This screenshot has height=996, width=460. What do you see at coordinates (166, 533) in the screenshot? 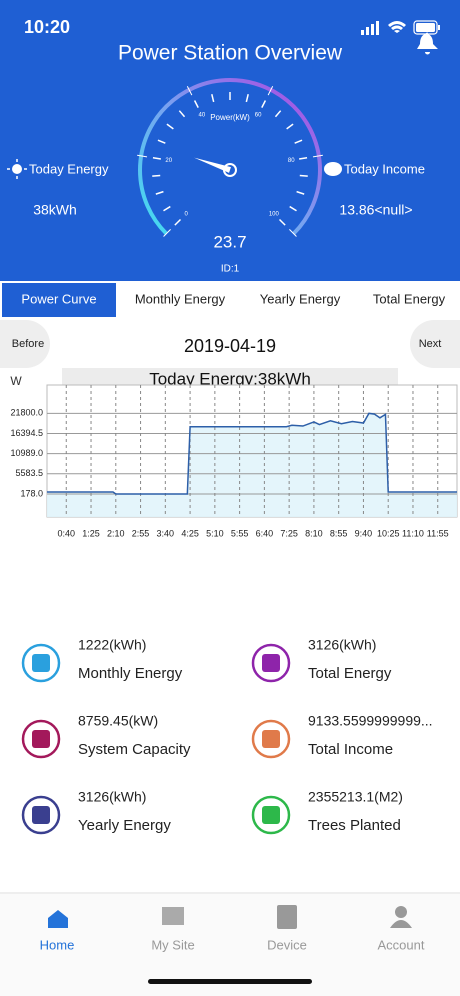
I see `x-tick-label: 3:40` at bounding box center [166, 533].